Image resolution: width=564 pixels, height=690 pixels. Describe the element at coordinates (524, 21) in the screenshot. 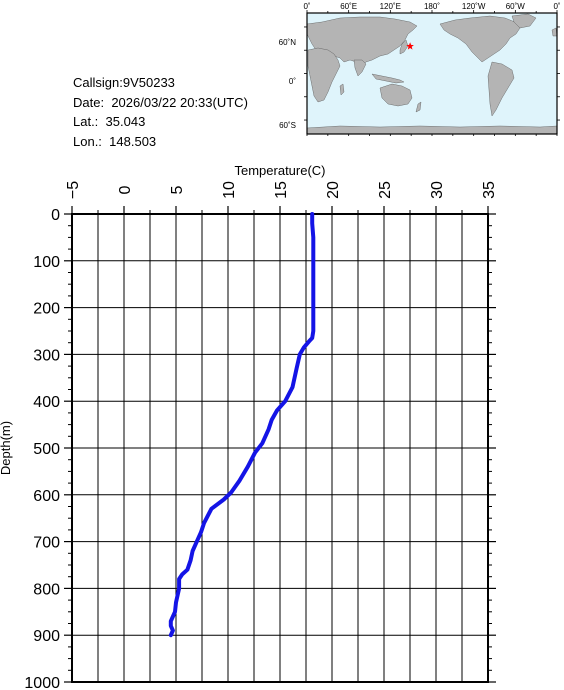

I see `land-greenland` at that location.